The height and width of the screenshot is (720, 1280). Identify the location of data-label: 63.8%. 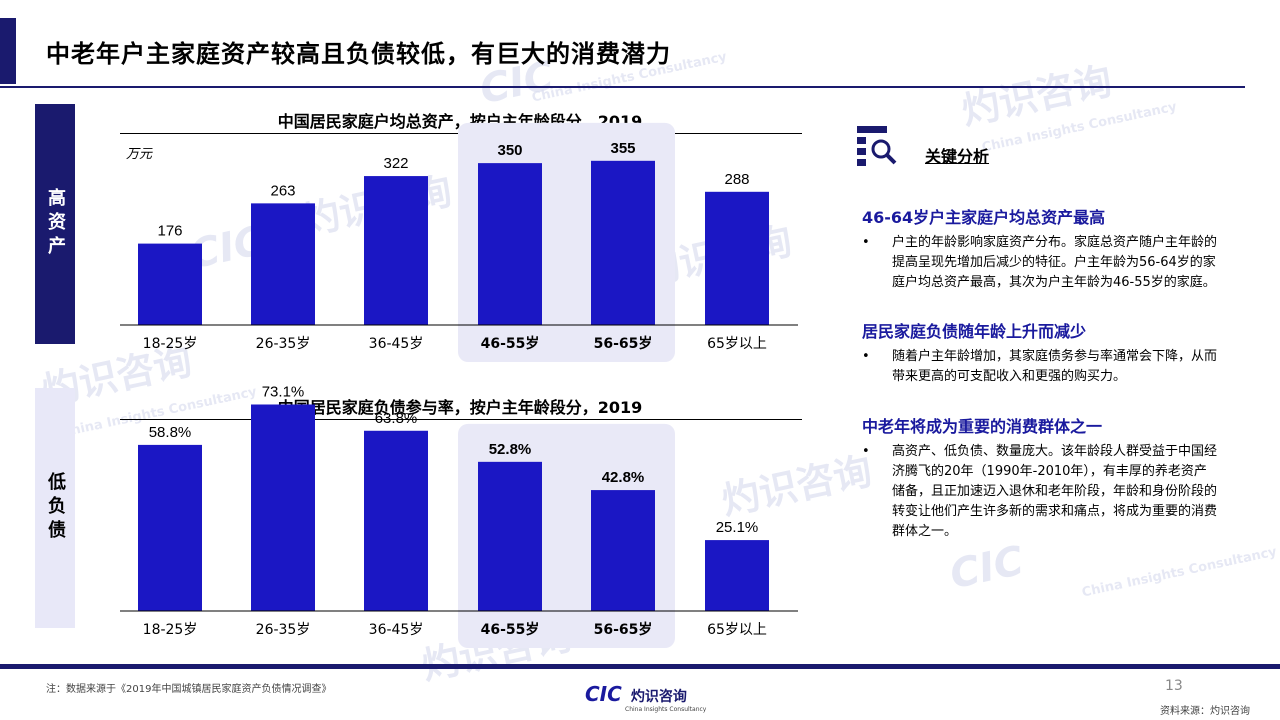
(396, 418).